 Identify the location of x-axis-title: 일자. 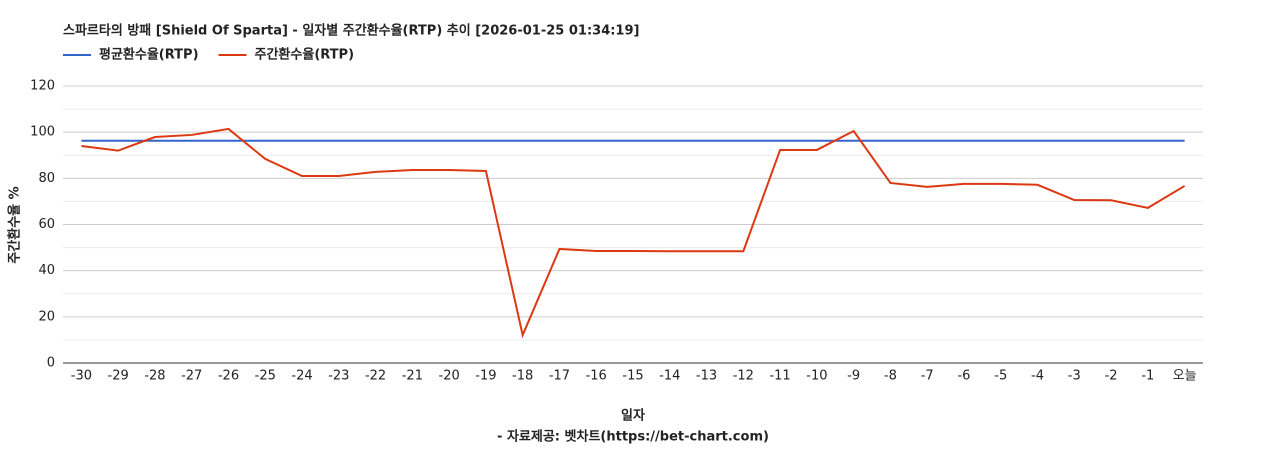
(633, 416).